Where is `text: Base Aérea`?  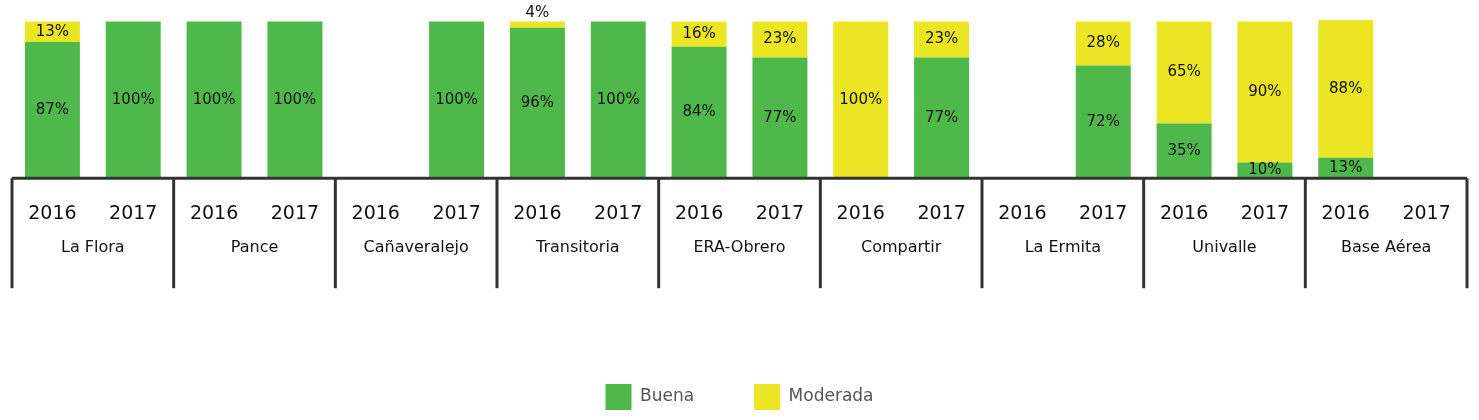 text: Base Aérea is located at coordinates (1386, 247).